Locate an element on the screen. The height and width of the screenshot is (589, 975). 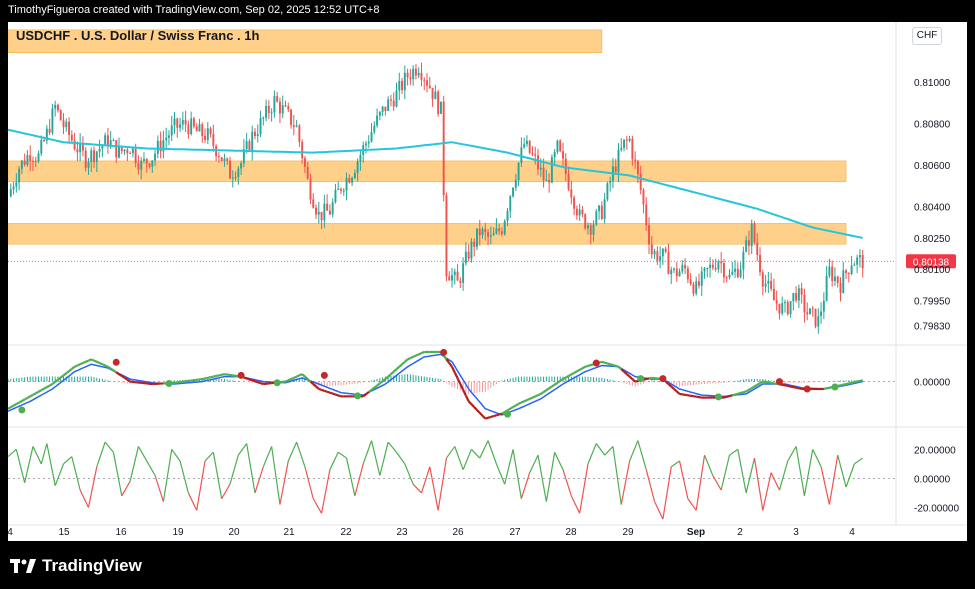
price-tick-label: 0.81000 is located at coordinates (932, 83).